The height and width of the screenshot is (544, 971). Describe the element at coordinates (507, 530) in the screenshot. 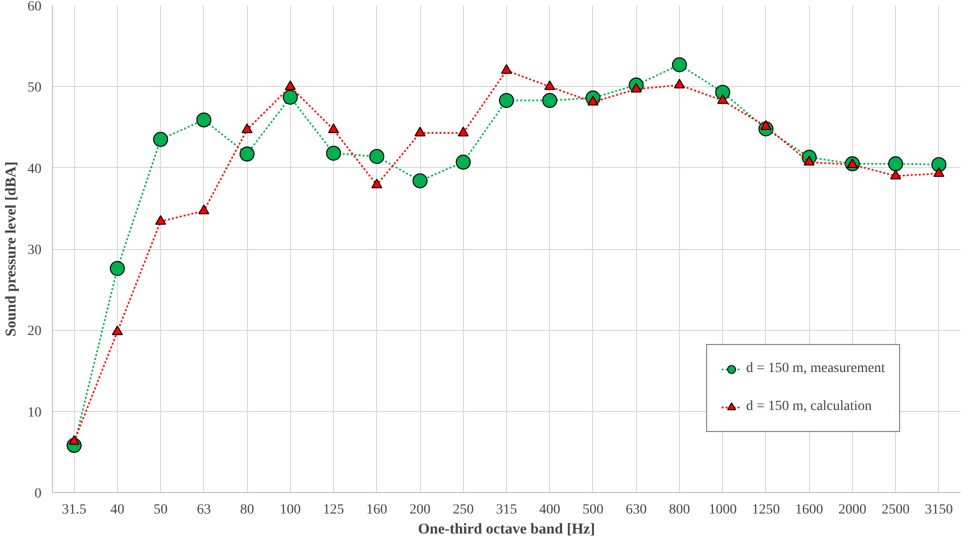

I see `x-axis-title: One-third octave band [Hz]` at that location.